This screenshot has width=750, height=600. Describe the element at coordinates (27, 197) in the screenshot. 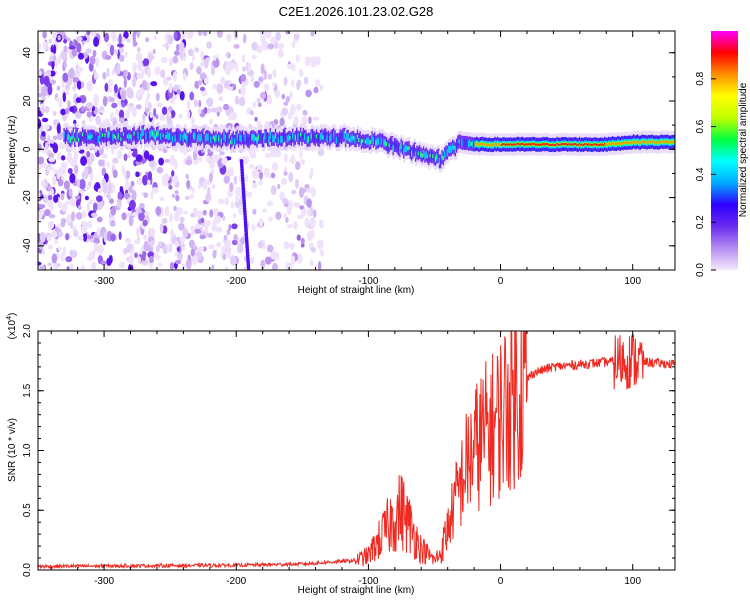

I see `y-tick-label: -20` at that location.